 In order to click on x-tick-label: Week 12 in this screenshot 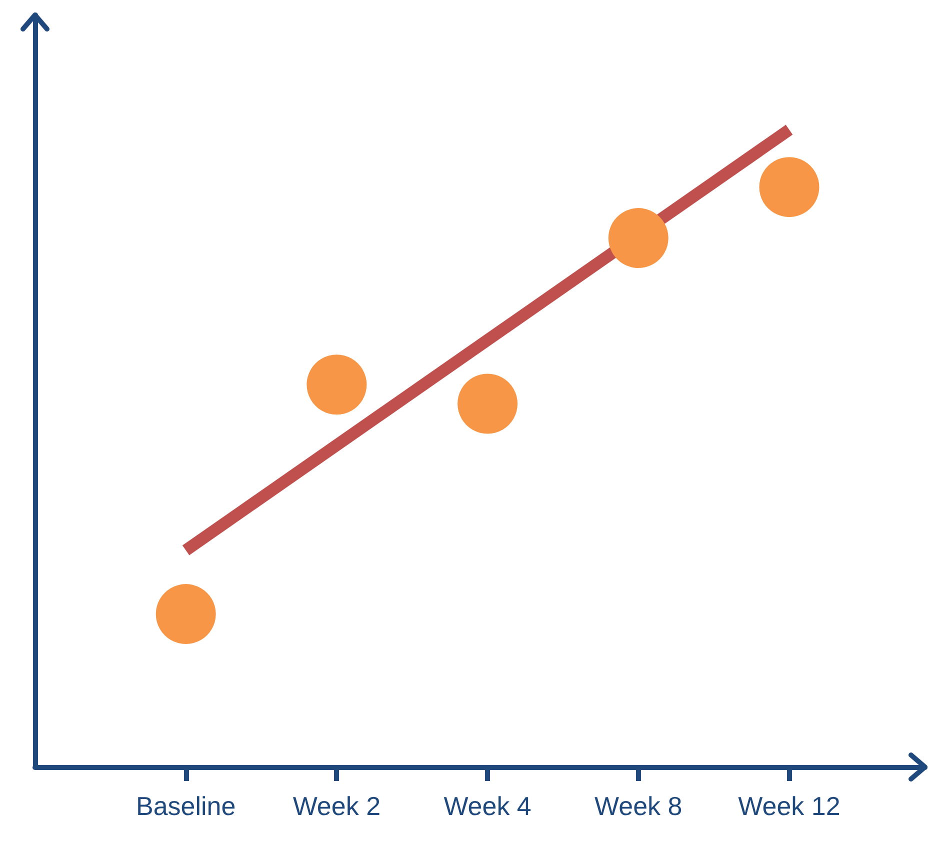, I will do `click(789, 806)`.